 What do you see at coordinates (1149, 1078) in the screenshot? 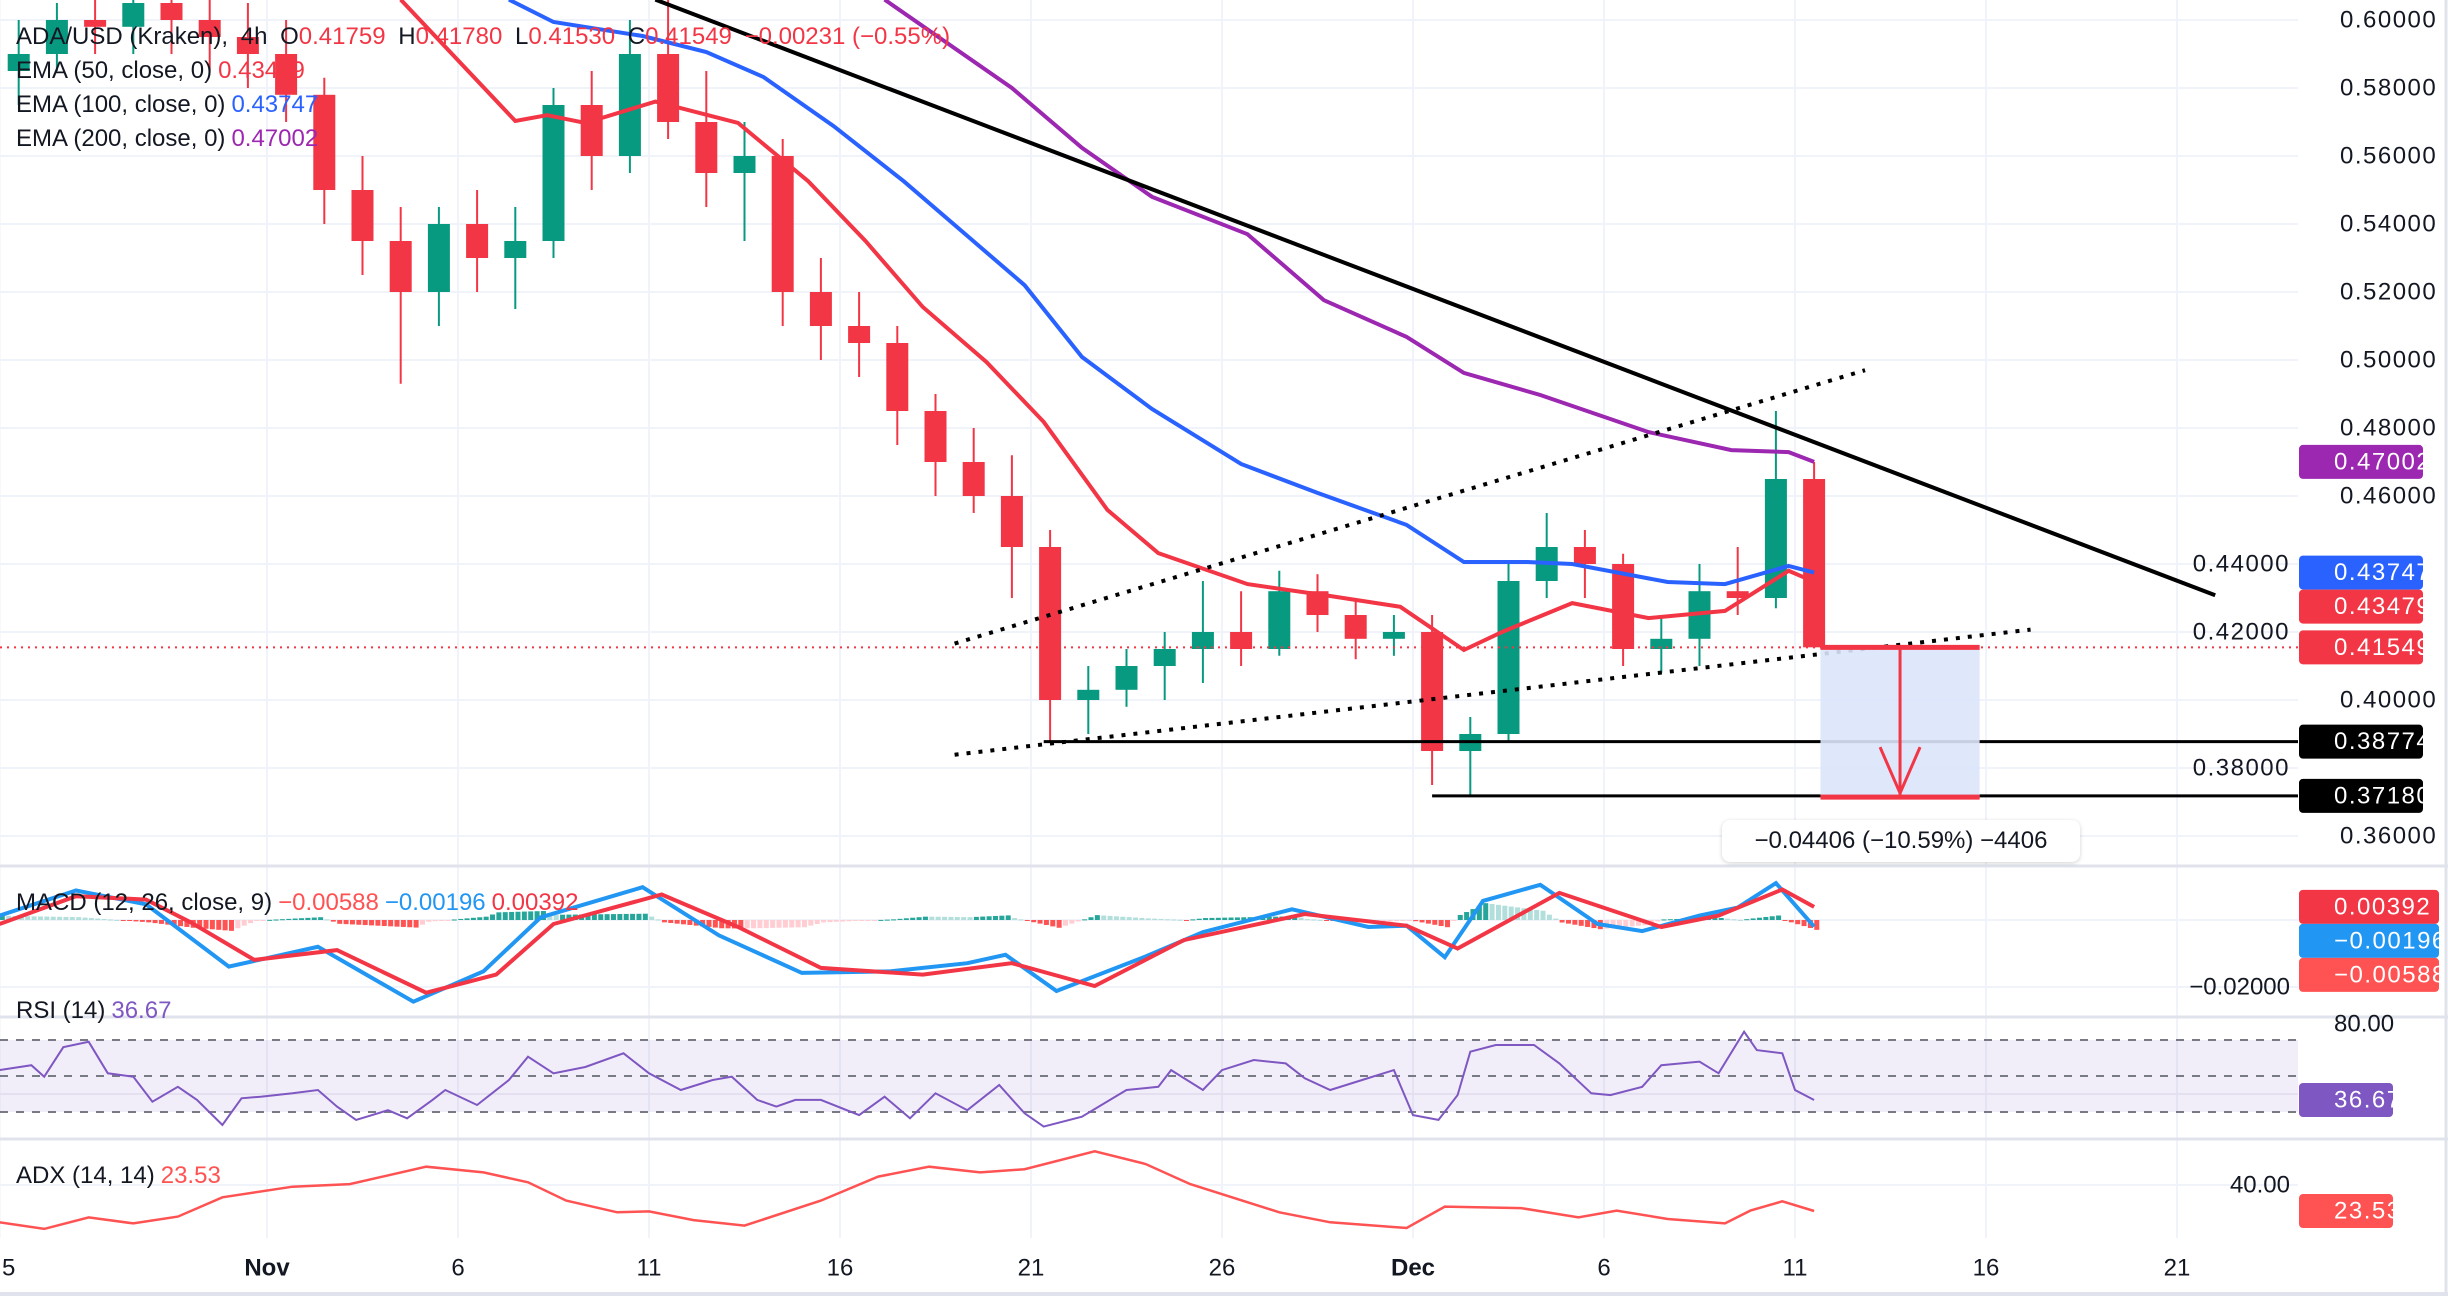
I see `rsi-pane` at bounding box center [1149, 1078].